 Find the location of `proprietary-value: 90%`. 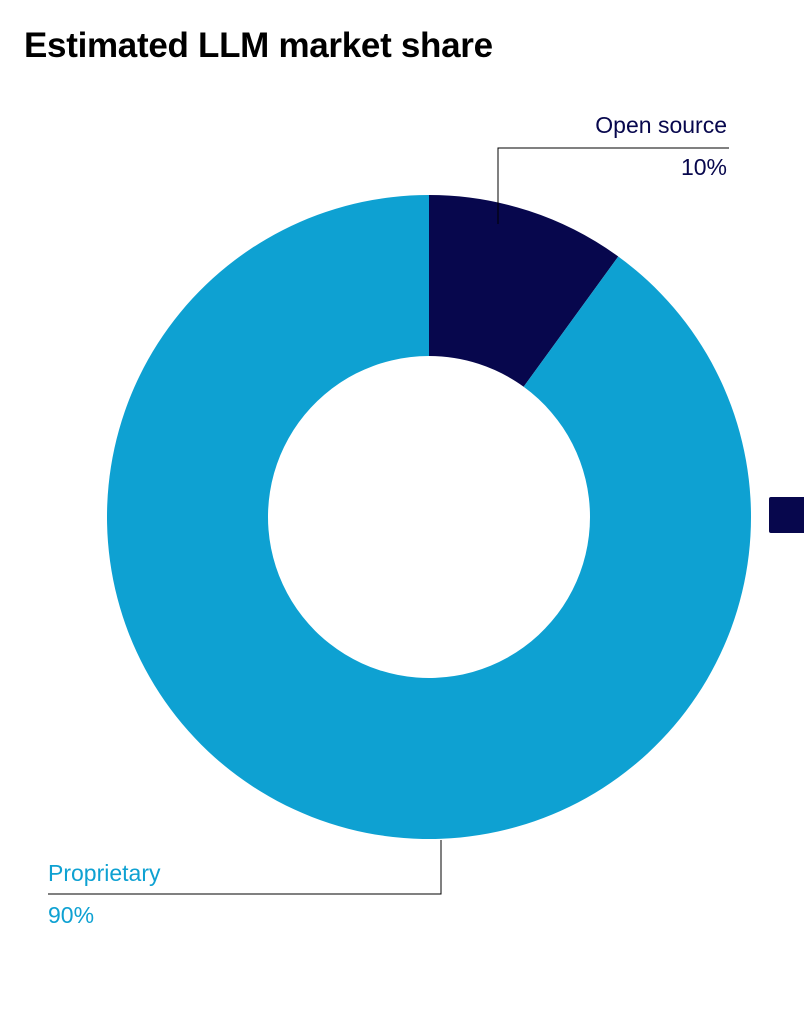

proprietary-value: 90% is located at coordinates (71, 915).